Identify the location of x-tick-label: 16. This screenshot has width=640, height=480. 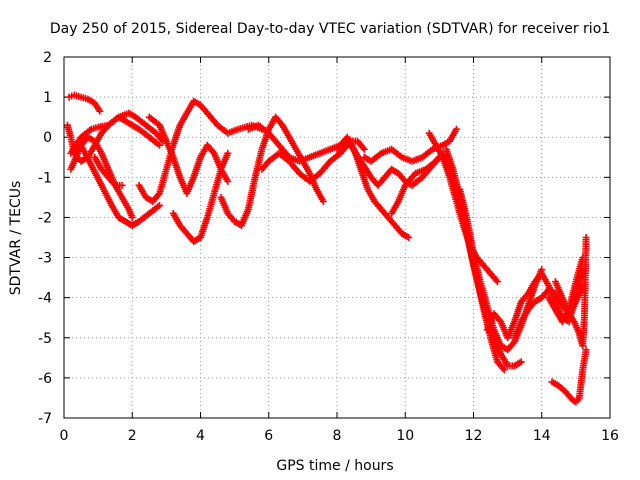
(610, 436).